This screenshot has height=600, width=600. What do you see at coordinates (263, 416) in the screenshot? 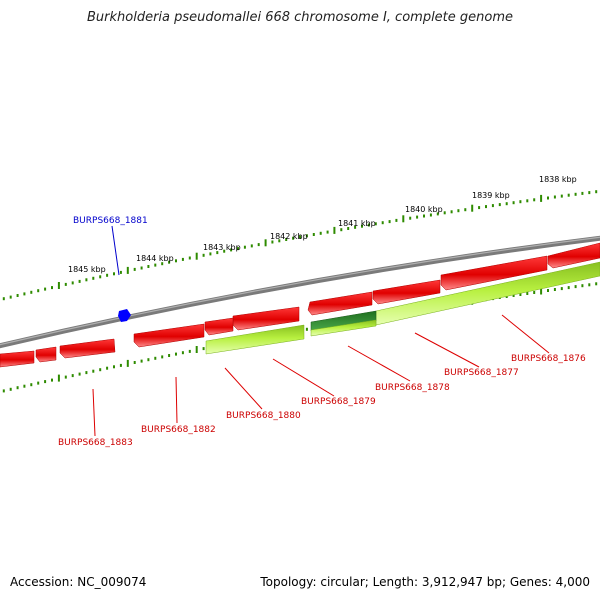
I see `gene-label-1880: BURPS668_1880` at bounding box center [263, 416].